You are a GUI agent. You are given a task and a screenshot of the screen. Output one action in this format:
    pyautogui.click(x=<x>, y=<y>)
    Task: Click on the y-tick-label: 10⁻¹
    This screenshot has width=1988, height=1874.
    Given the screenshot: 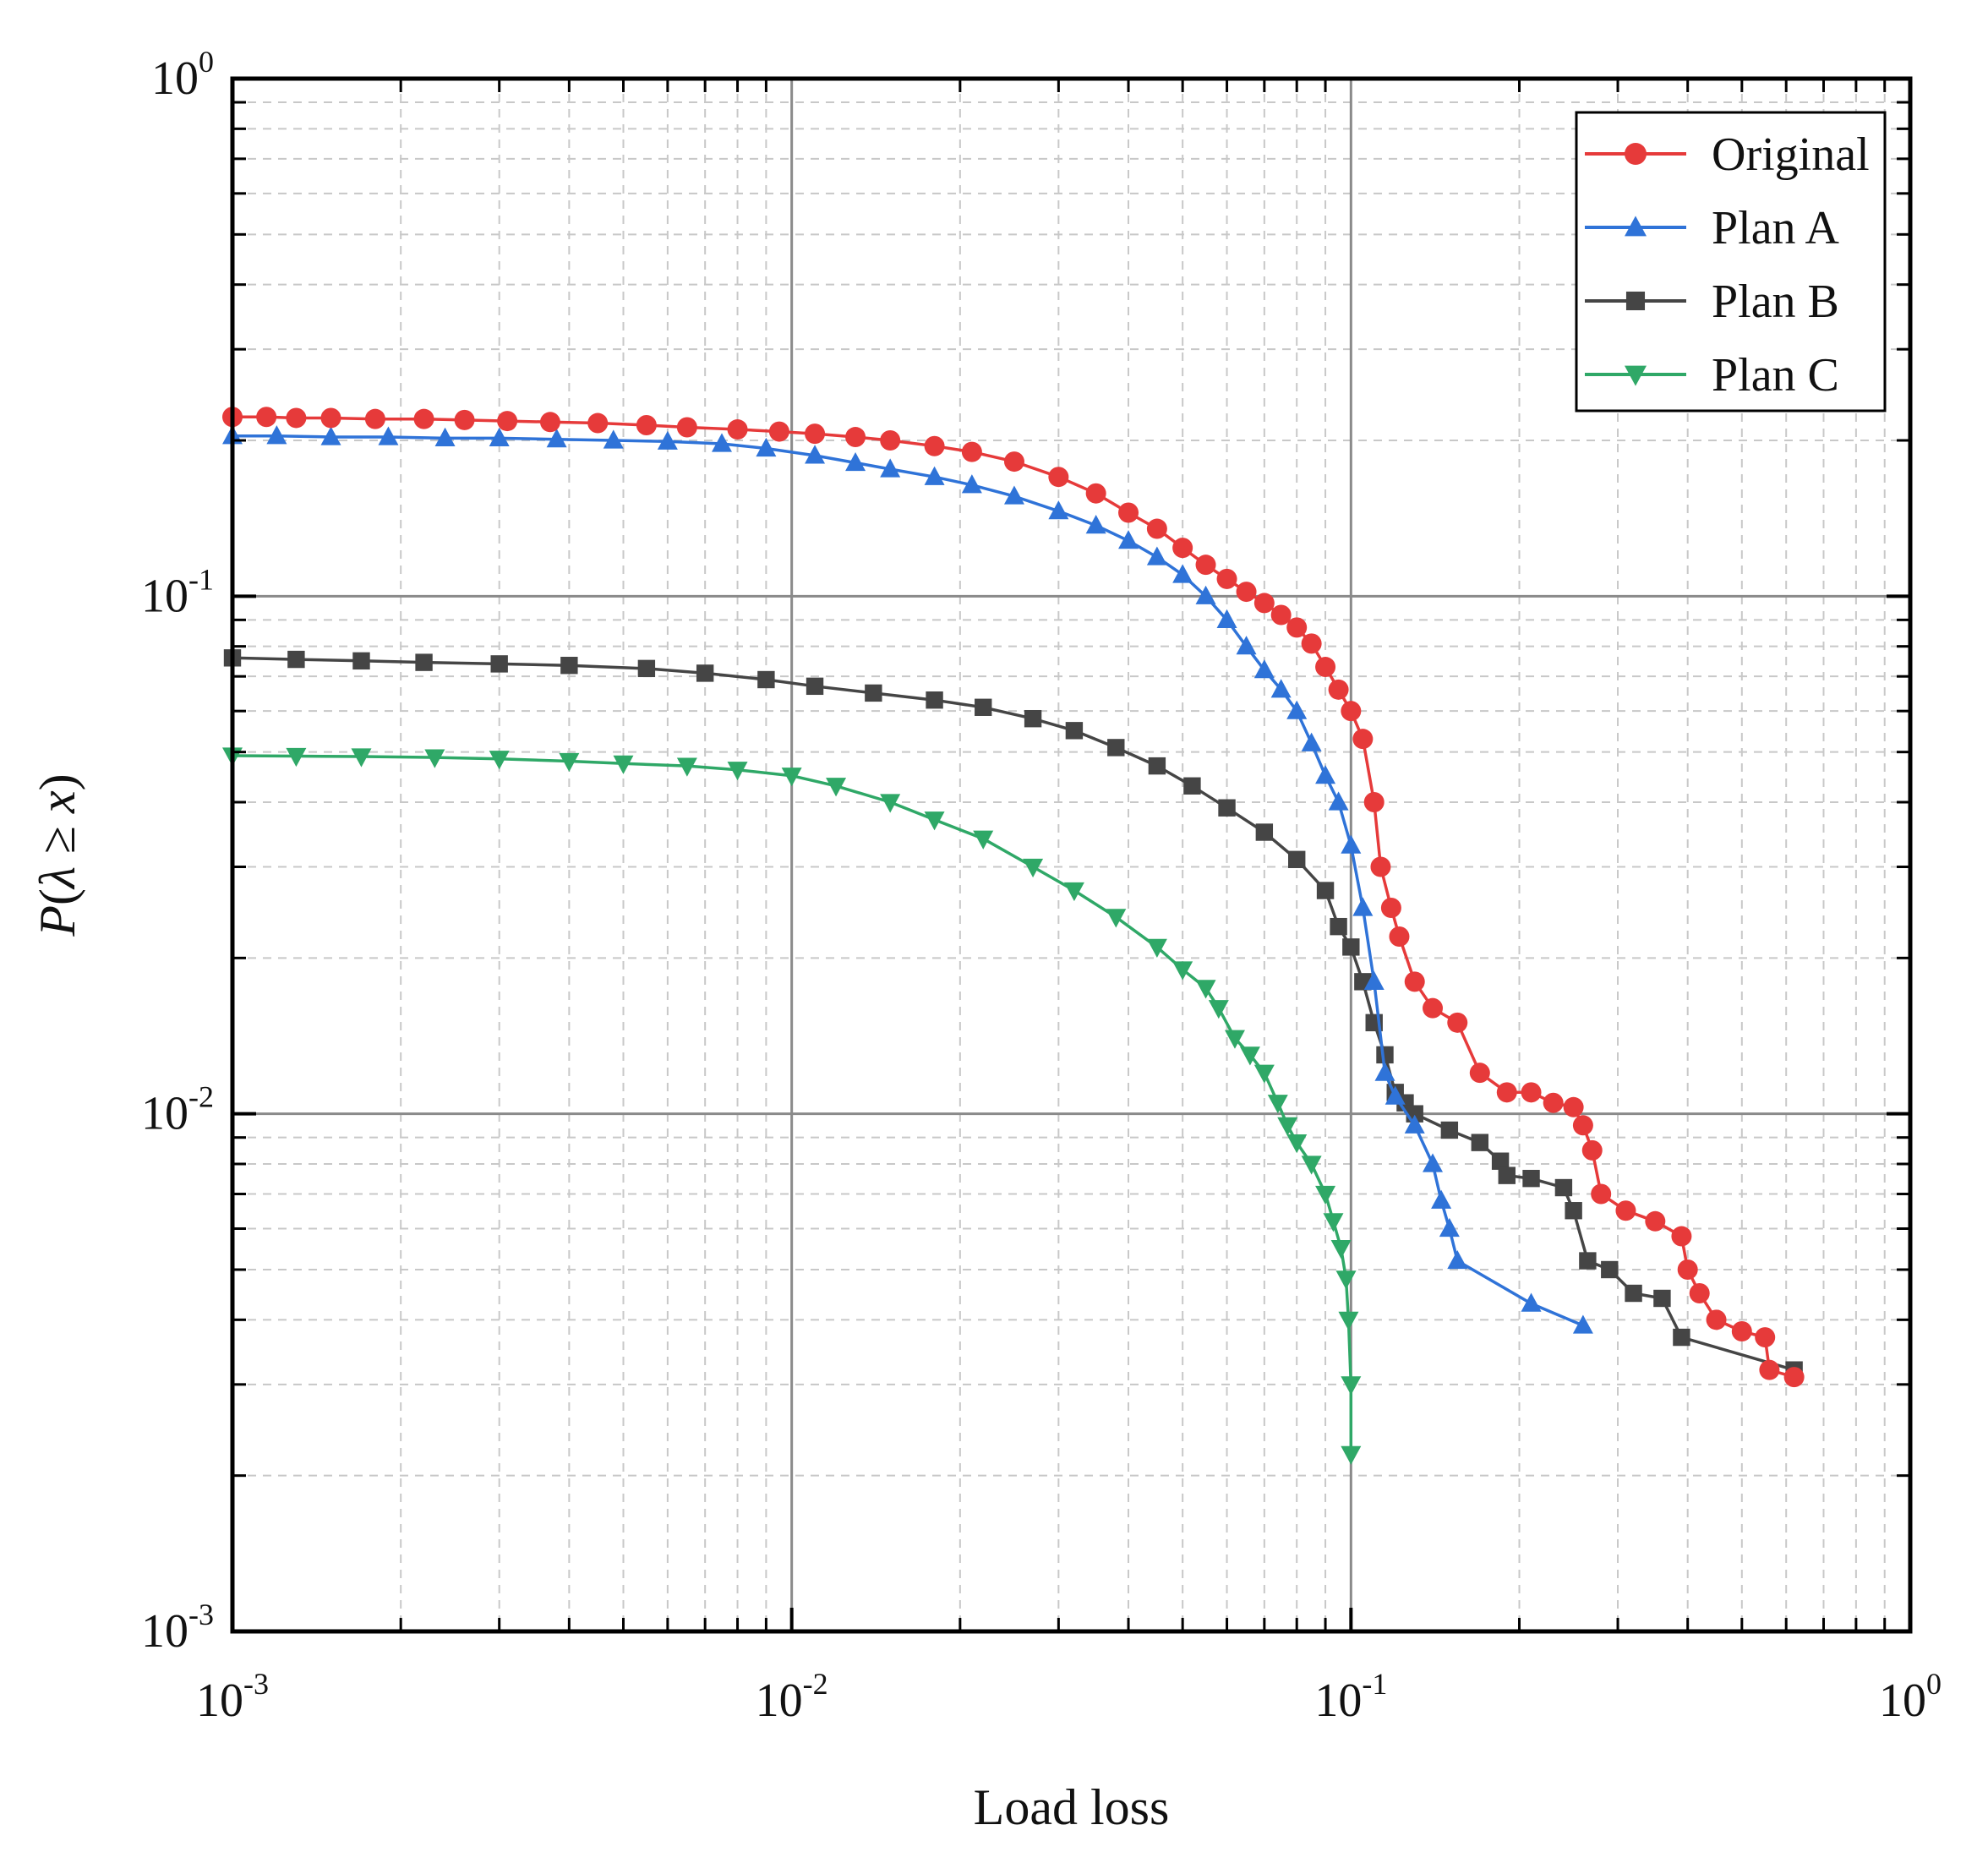 What is the action you would take?
    pyautogui.click(x=177, y=592)
    